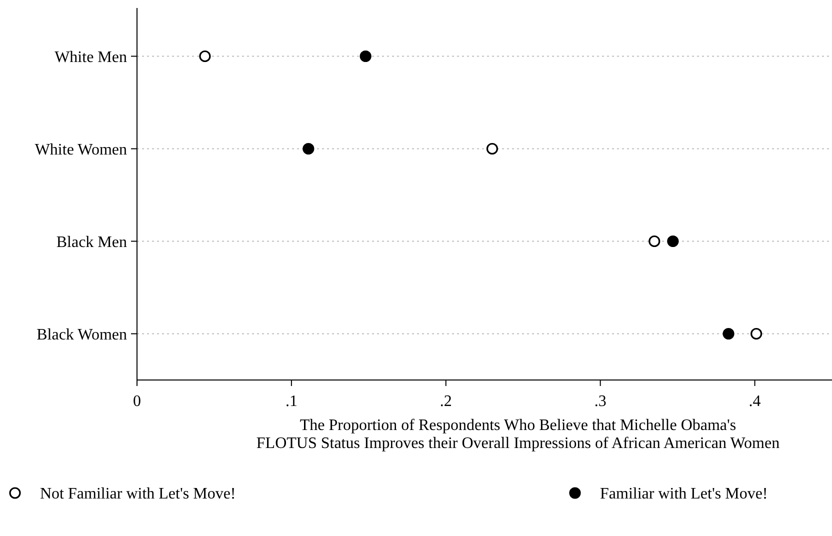 The width and height of the screenshot is (832, 536). What do you see at coordinates (446, 401) in the screenshot?
I see `x-tick-label: .2` at bounding box center [446, 401].